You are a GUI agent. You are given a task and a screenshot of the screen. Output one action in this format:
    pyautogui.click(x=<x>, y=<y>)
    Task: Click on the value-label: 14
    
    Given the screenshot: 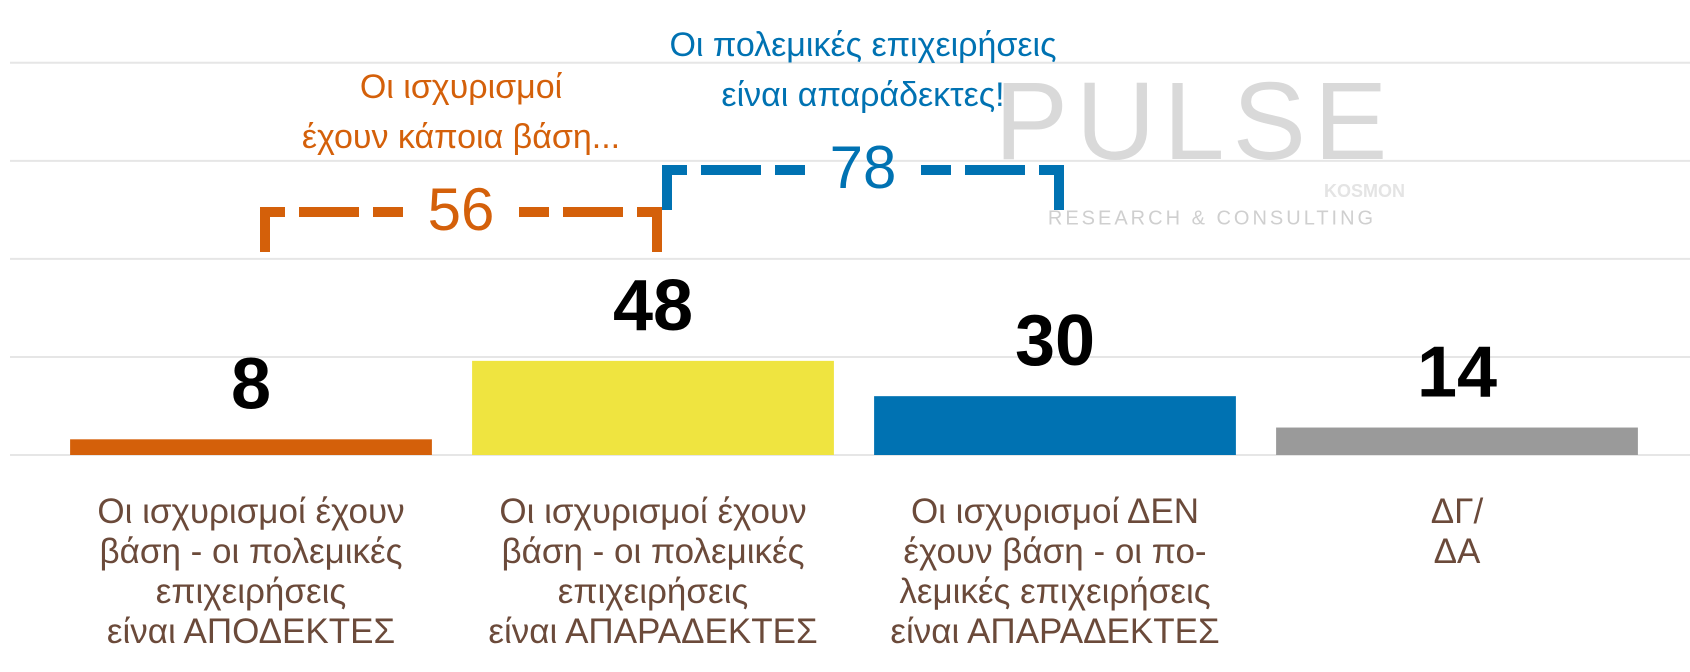 What is the action you would take?
    pyautogui.click(x=1457, y=373)
    